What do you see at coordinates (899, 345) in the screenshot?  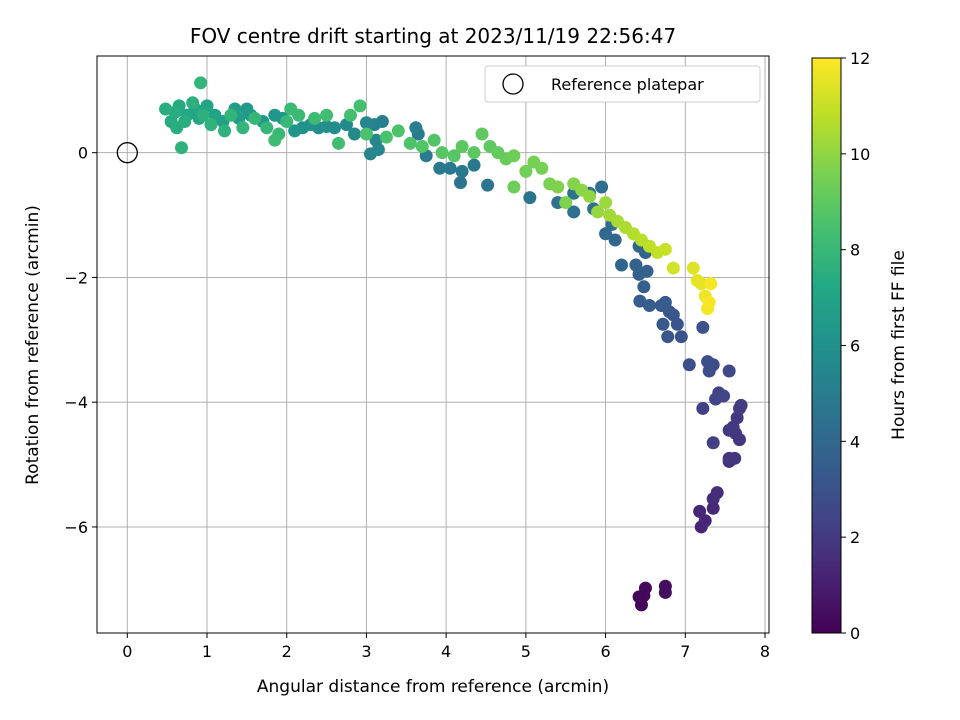 I see `colorbar-label: Hours from first FF file` at bounding box center [899, 345].